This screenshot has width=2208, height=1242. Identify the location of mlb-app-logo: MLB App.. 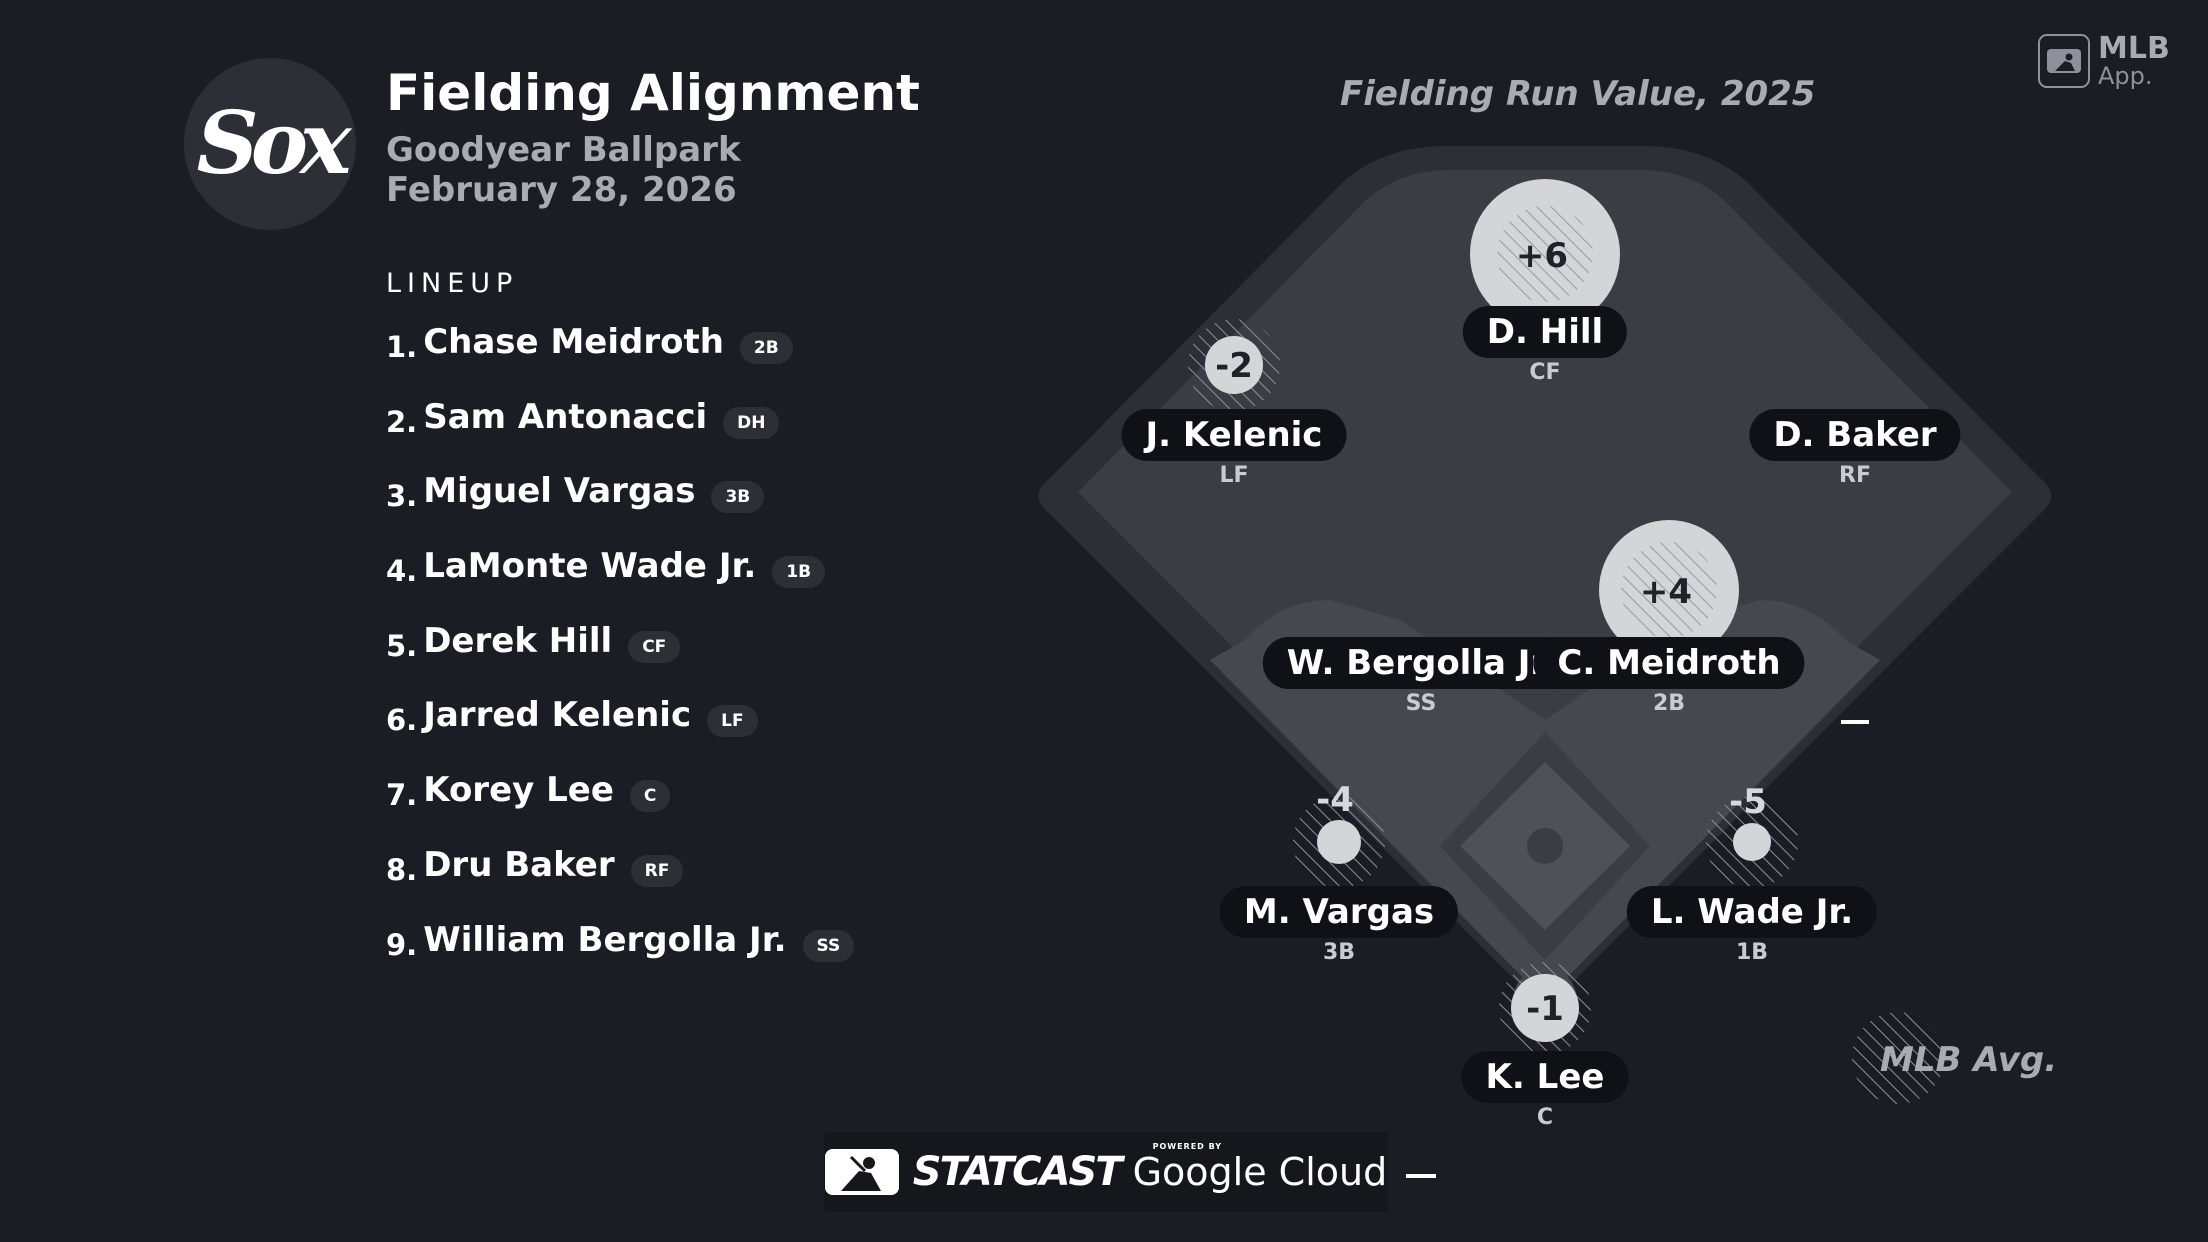
(2104, 61).